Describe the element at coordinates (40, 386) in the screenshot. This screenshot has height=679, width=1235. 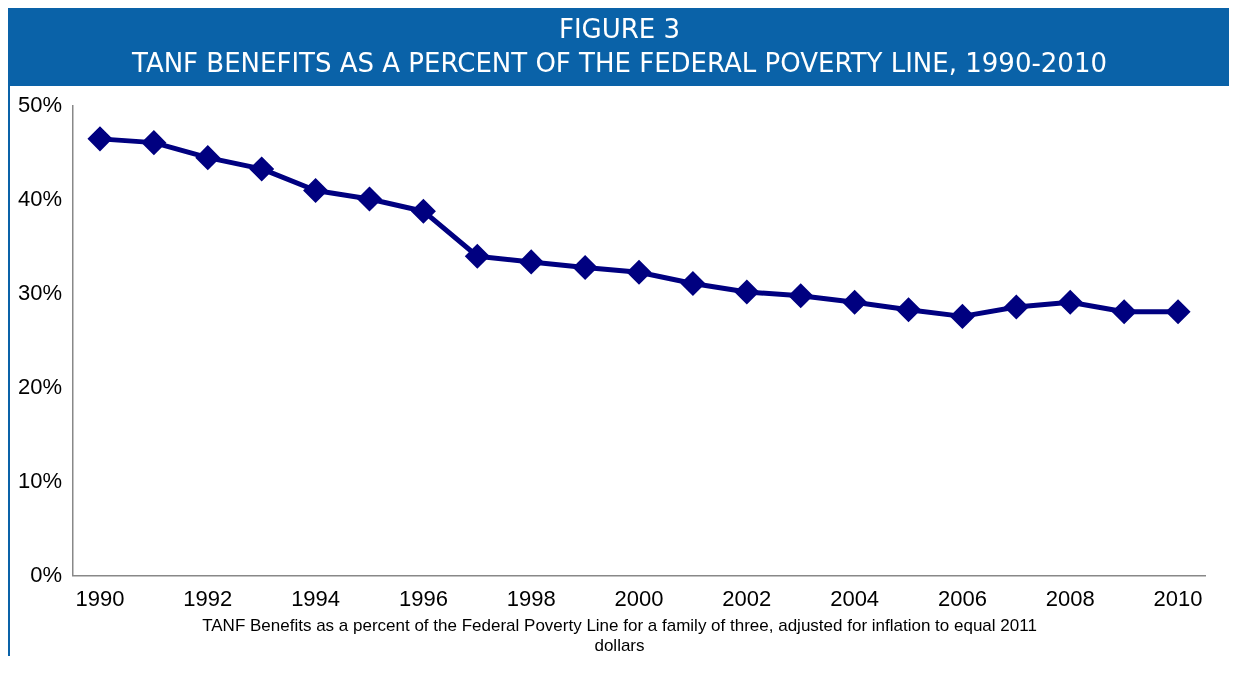
I see `y-tick-label: 20%` at that location.